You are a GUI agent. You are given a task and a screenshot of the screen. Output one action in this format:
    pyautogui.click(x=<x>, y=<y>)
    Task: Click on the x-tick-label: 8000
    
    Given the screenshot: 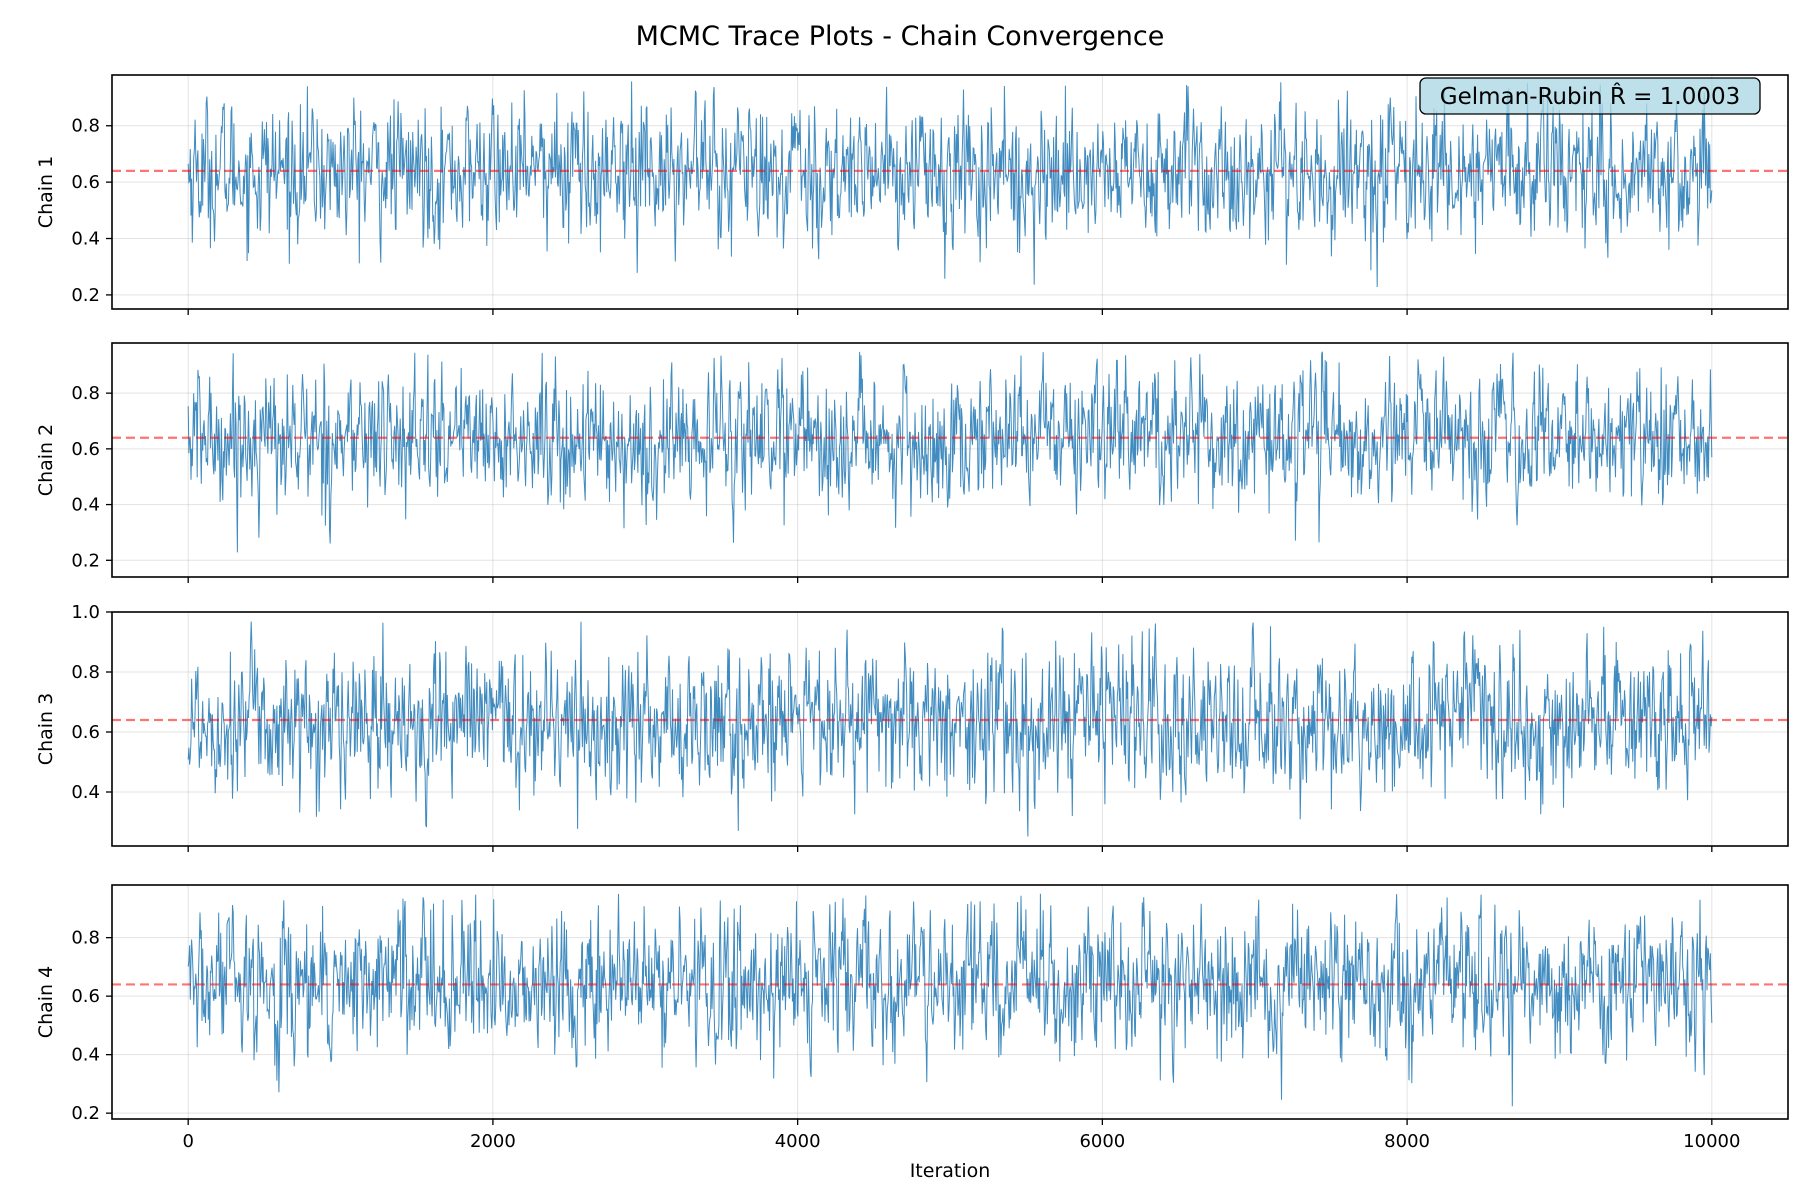 What is the action you would take?
    pyautogui.click(x=1407, y=1141)
    